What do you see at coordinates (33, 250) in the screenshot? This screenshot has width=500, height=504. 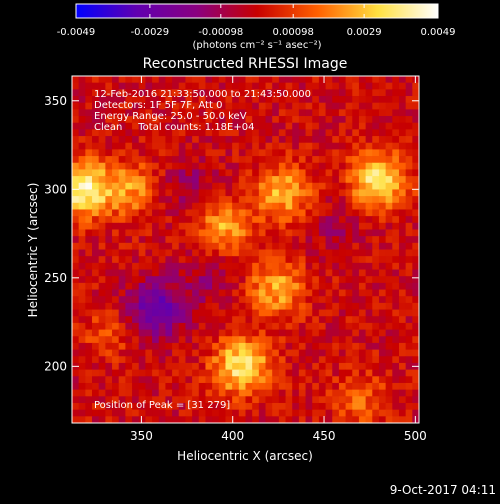 I see `y-axis-label: Heliocentric Y (arcsec)` at bounding box center [33, 250].